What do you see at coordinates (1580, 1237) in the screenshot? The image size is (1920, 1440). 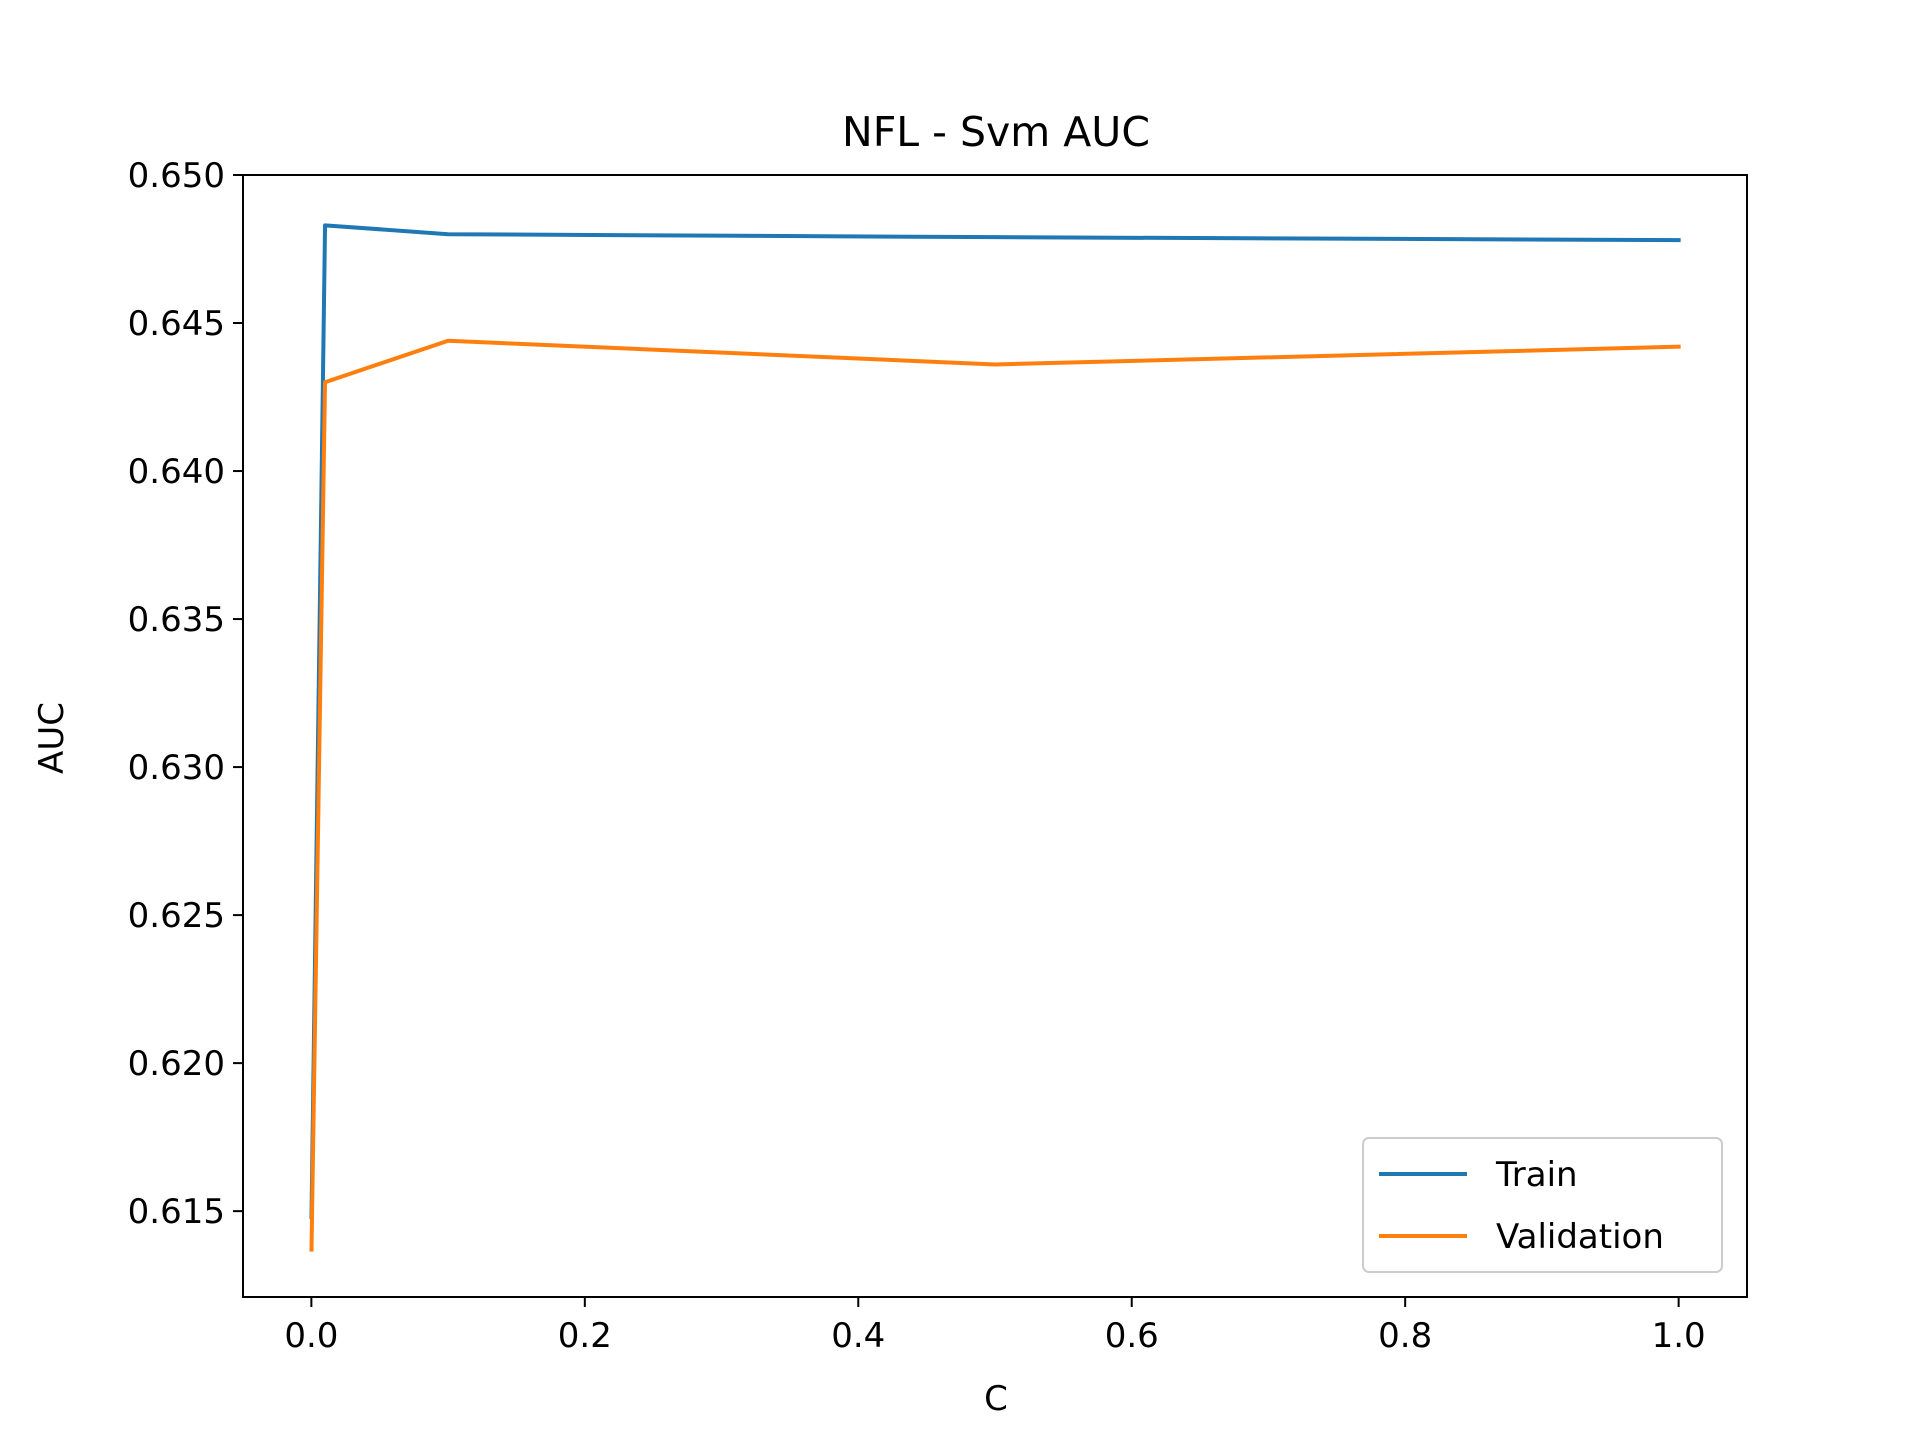 I see `legend-label-validation: Validation` at bounding box center [1580, 1237].